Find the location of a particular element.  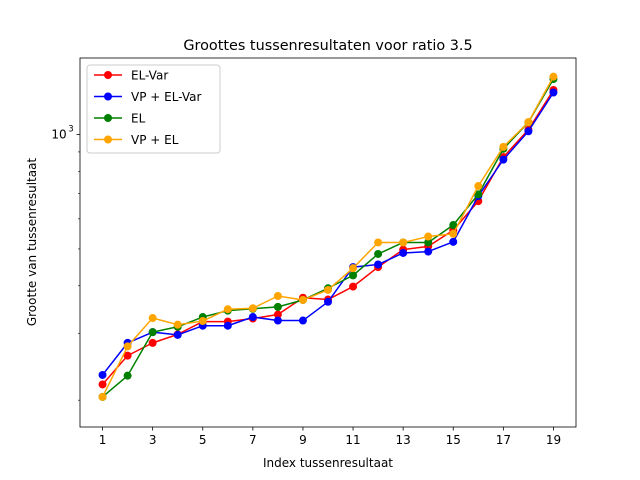

x-tick-label: 5 is located at coordinates (203, 440).